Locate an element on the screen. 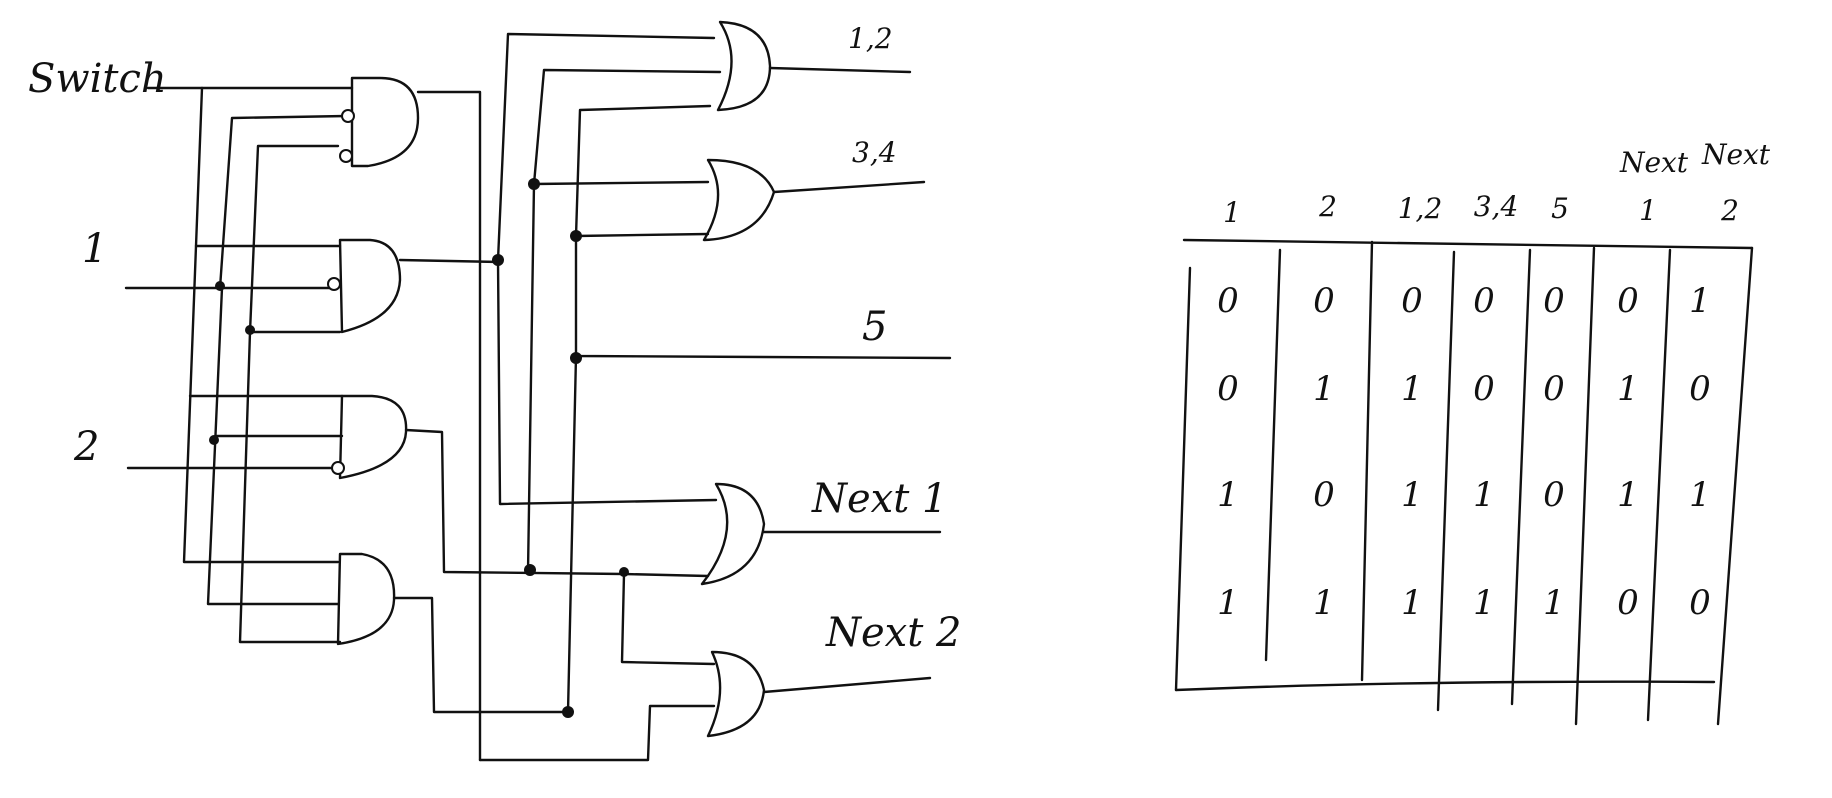 The width and height of the screenshot is (1832, 798). table-cell-r3-c6: 1 is located at coordinates (1628, 495).